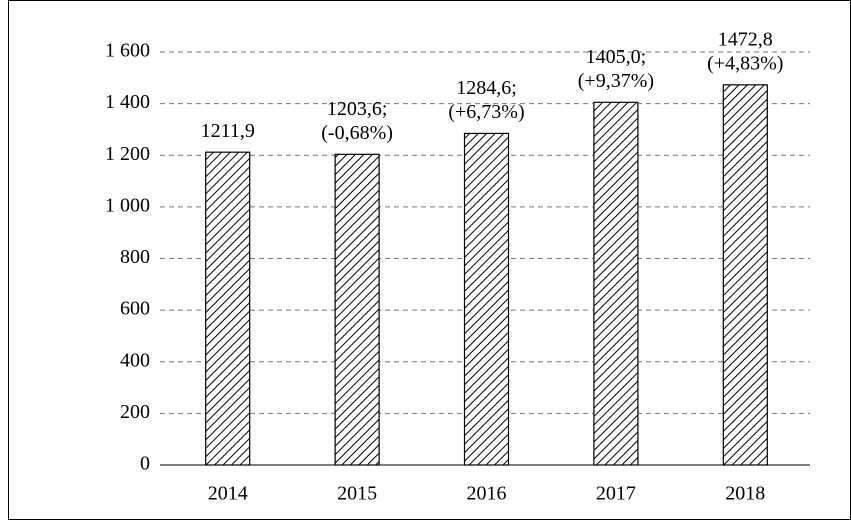 Image resolution: width=851 pixels, height=520 pixels. I want to click on y-tick-label: 200, so click(135, 412).